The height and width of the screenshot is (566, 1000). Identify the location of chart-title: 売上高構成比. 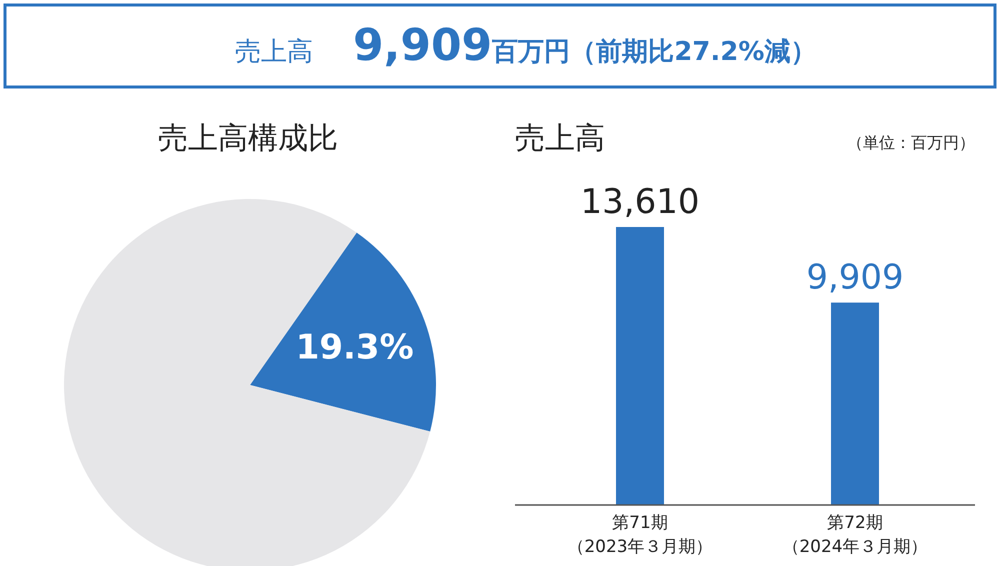
(248, 138).